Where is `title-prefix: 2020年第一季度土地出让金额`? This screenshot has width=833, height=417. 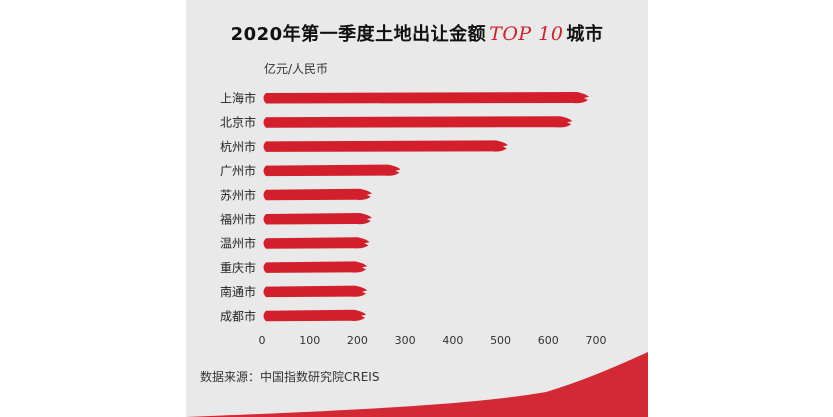 title-prefix: 2020年第一季度土地出让金额 is located at coordinates (358, 34).